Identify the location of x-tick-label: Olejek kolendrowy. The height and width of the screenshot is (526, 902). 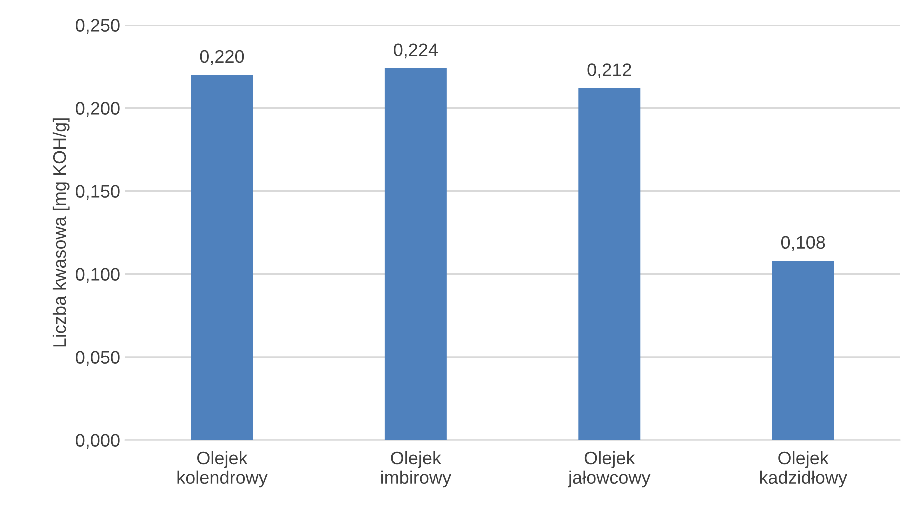
(223, 469).